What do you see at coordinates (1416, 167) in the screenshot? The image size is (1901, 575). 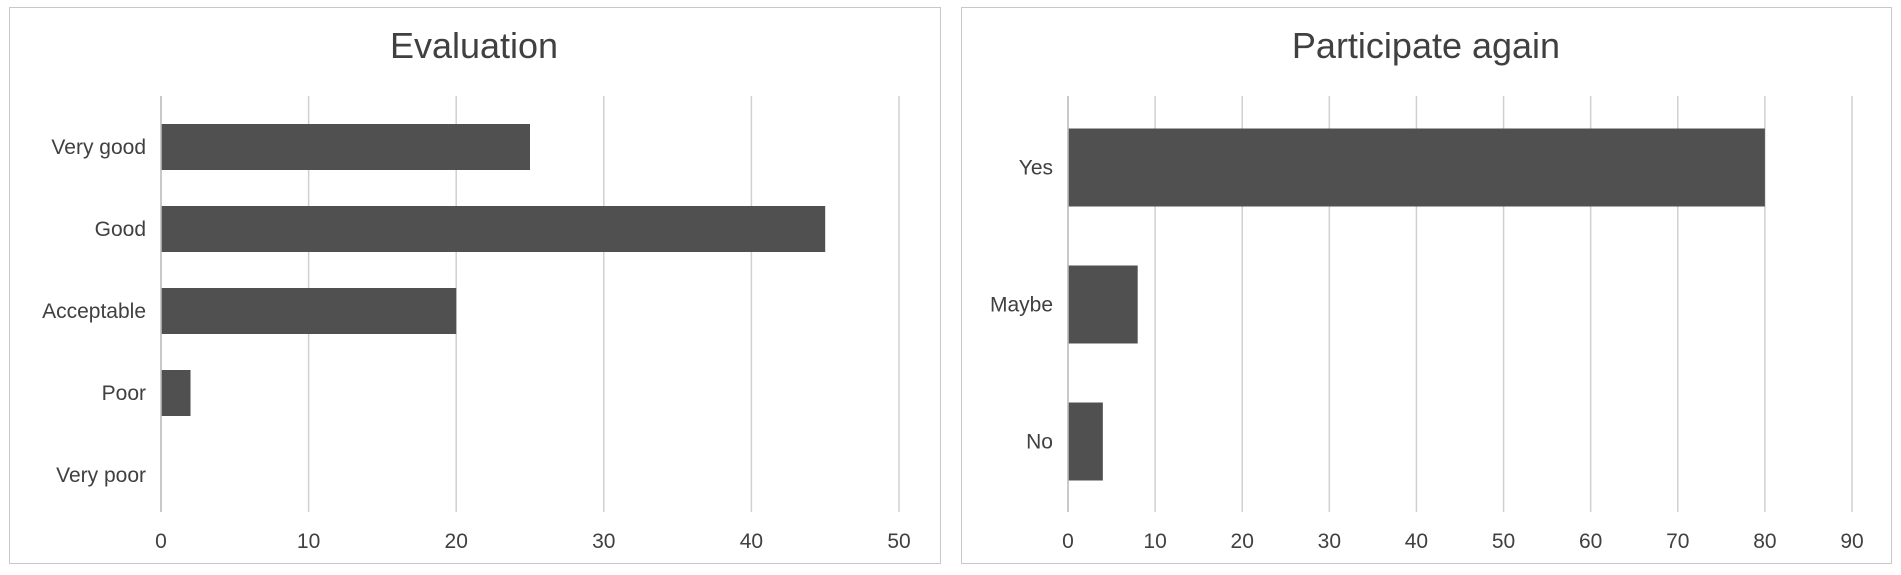 I see `participate-again-bar-yes` at bounding box center [1416, 167].